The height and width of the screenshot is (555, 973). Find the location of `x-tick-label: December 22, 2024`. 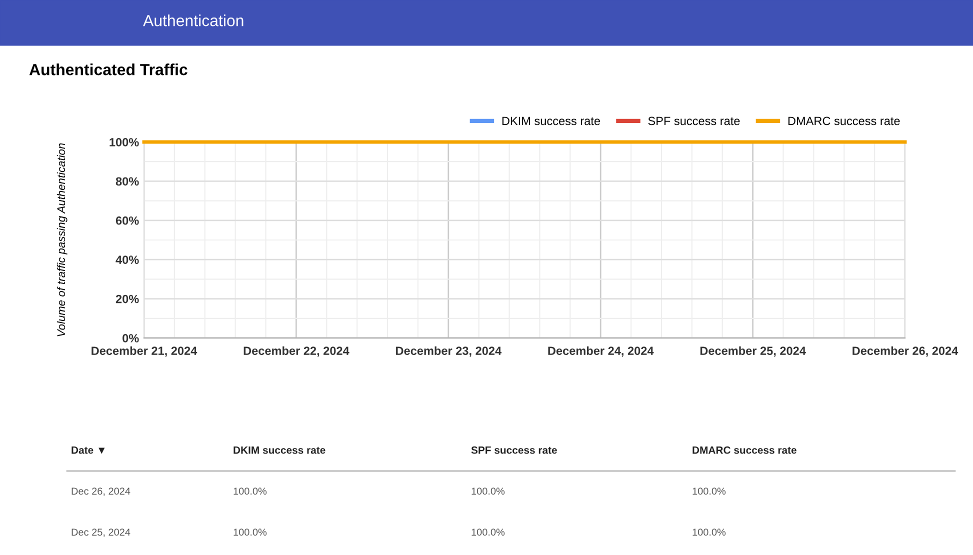

x-tick-label: December 22, 2024 is located at coordinates (297, 351).